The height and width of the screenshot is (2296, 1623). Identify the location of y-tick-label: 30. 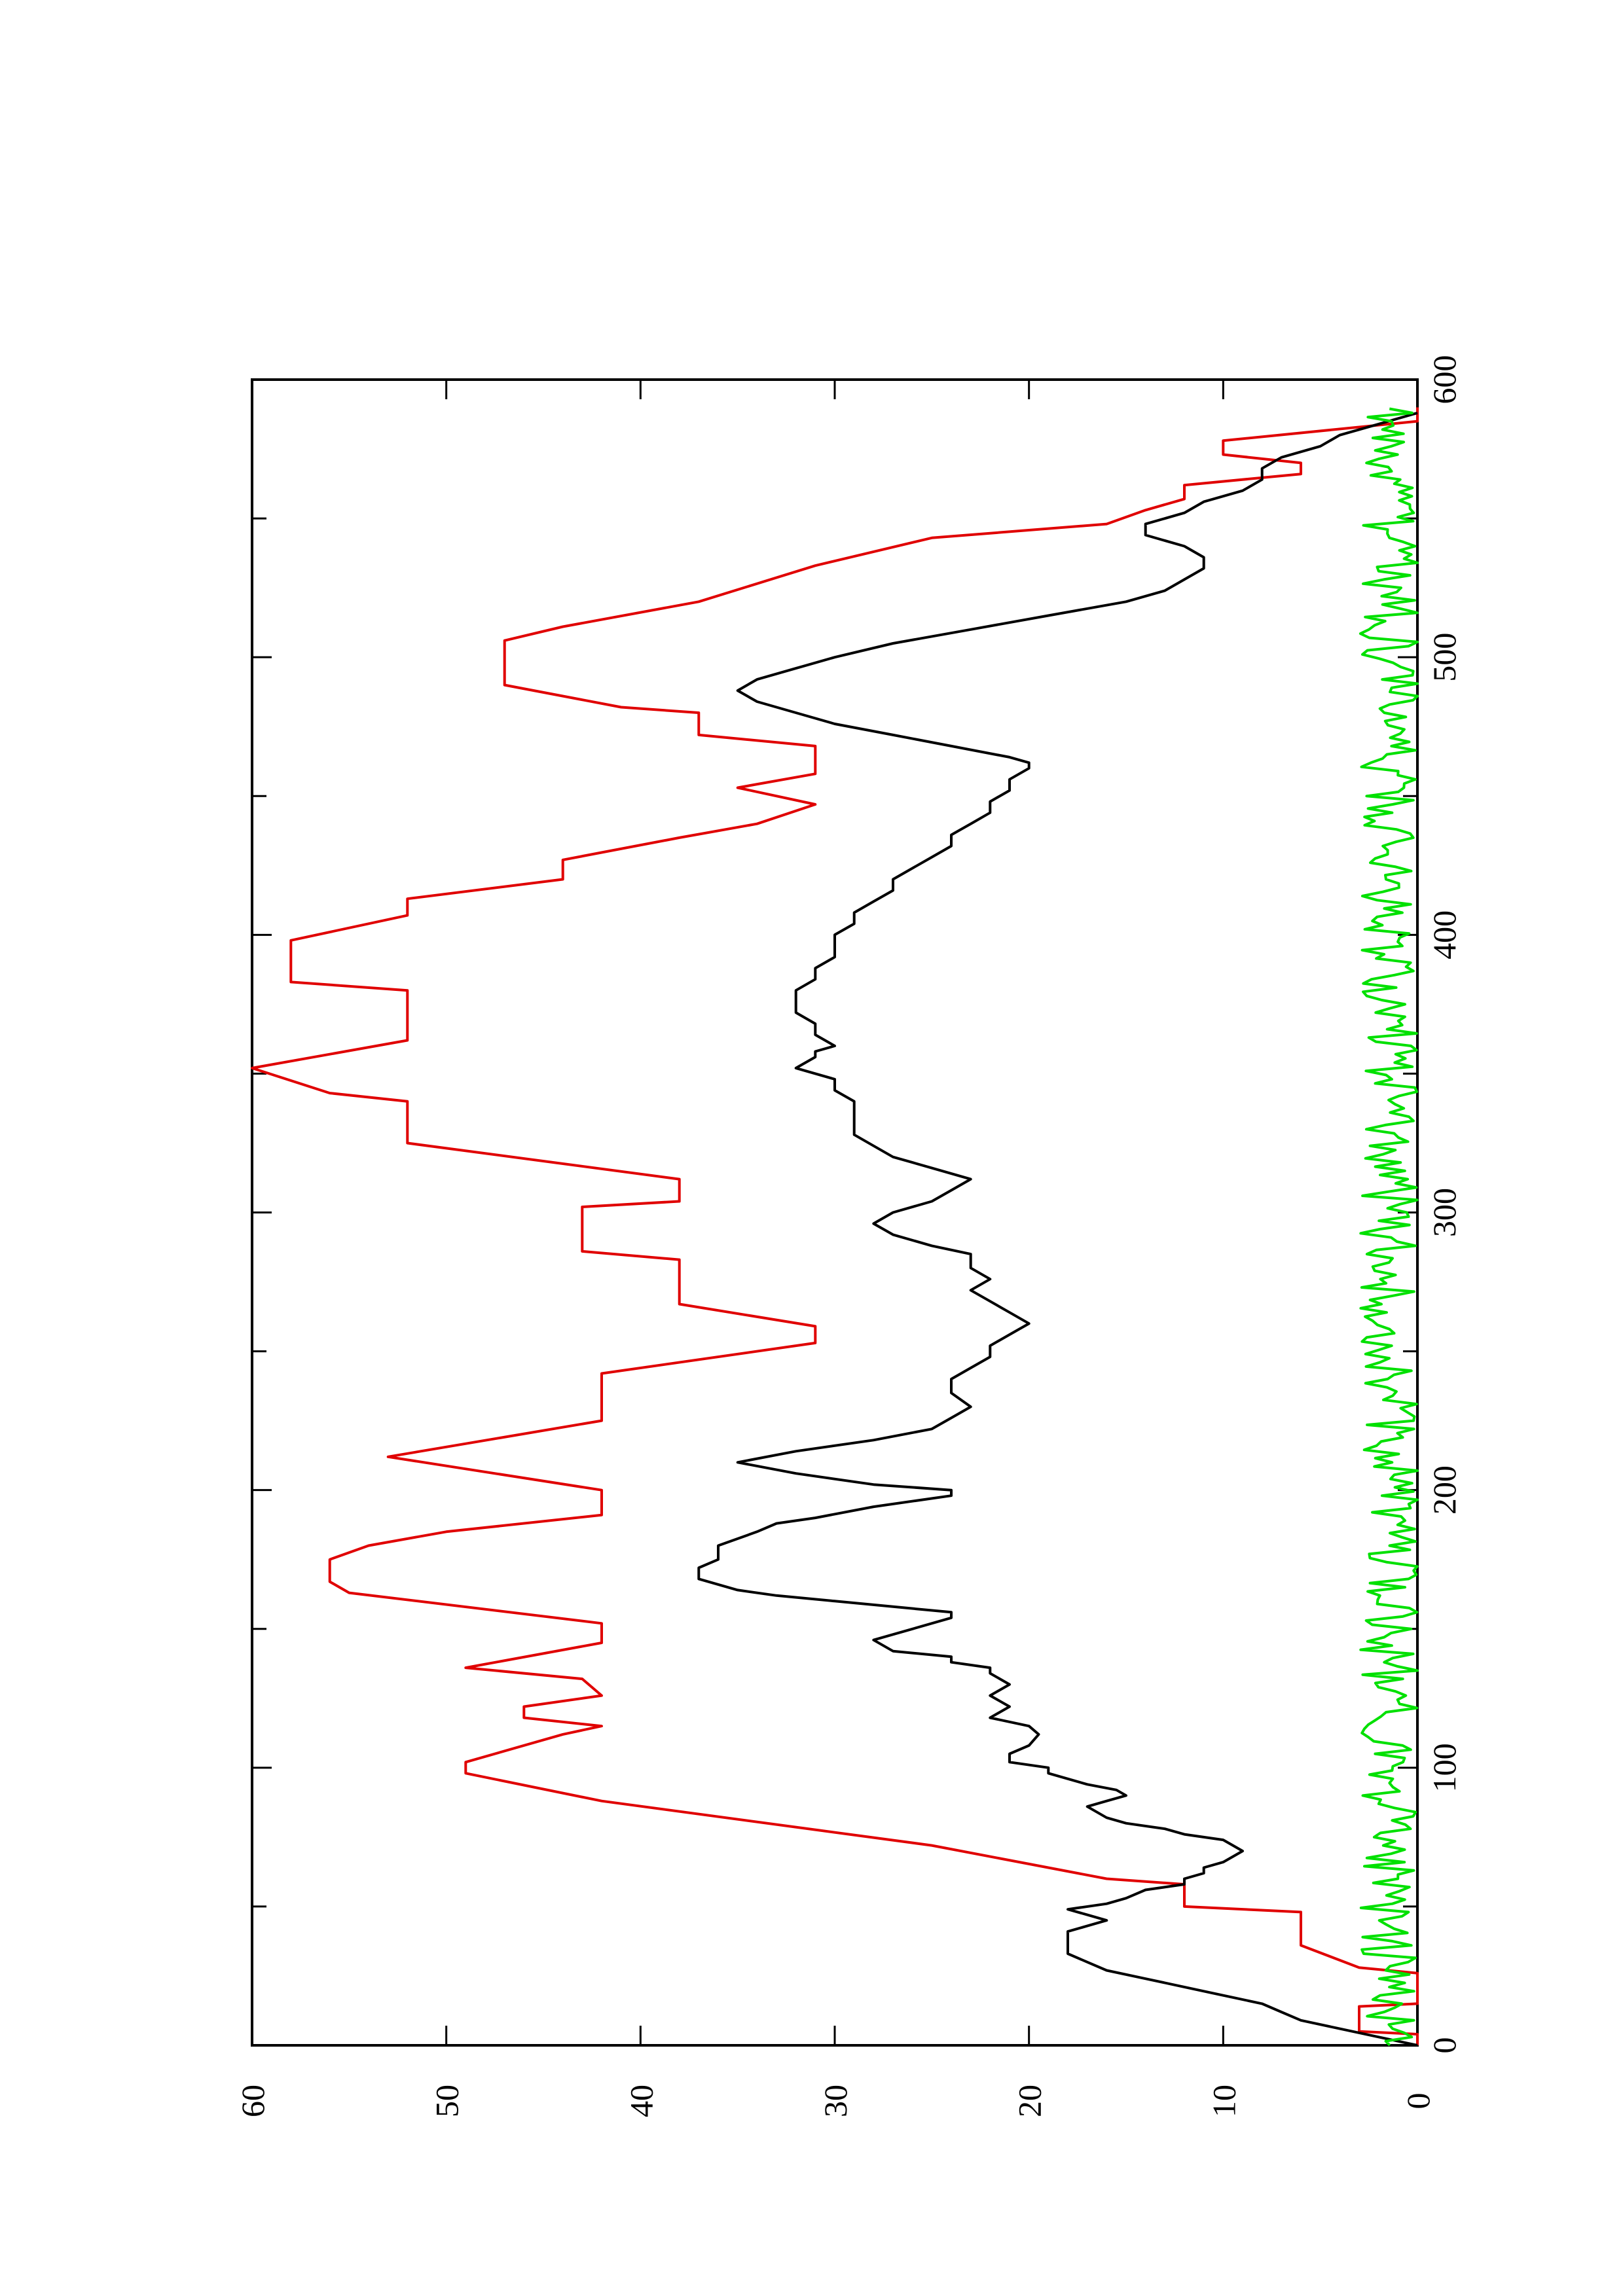
(835, 2101).